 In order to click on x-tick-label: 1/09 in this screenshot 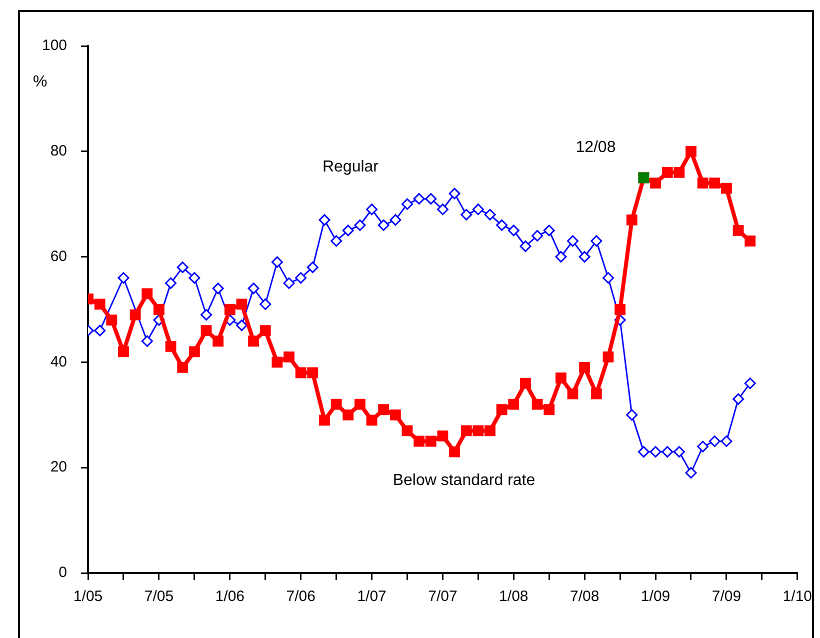, I will do `click(655, 597)`.